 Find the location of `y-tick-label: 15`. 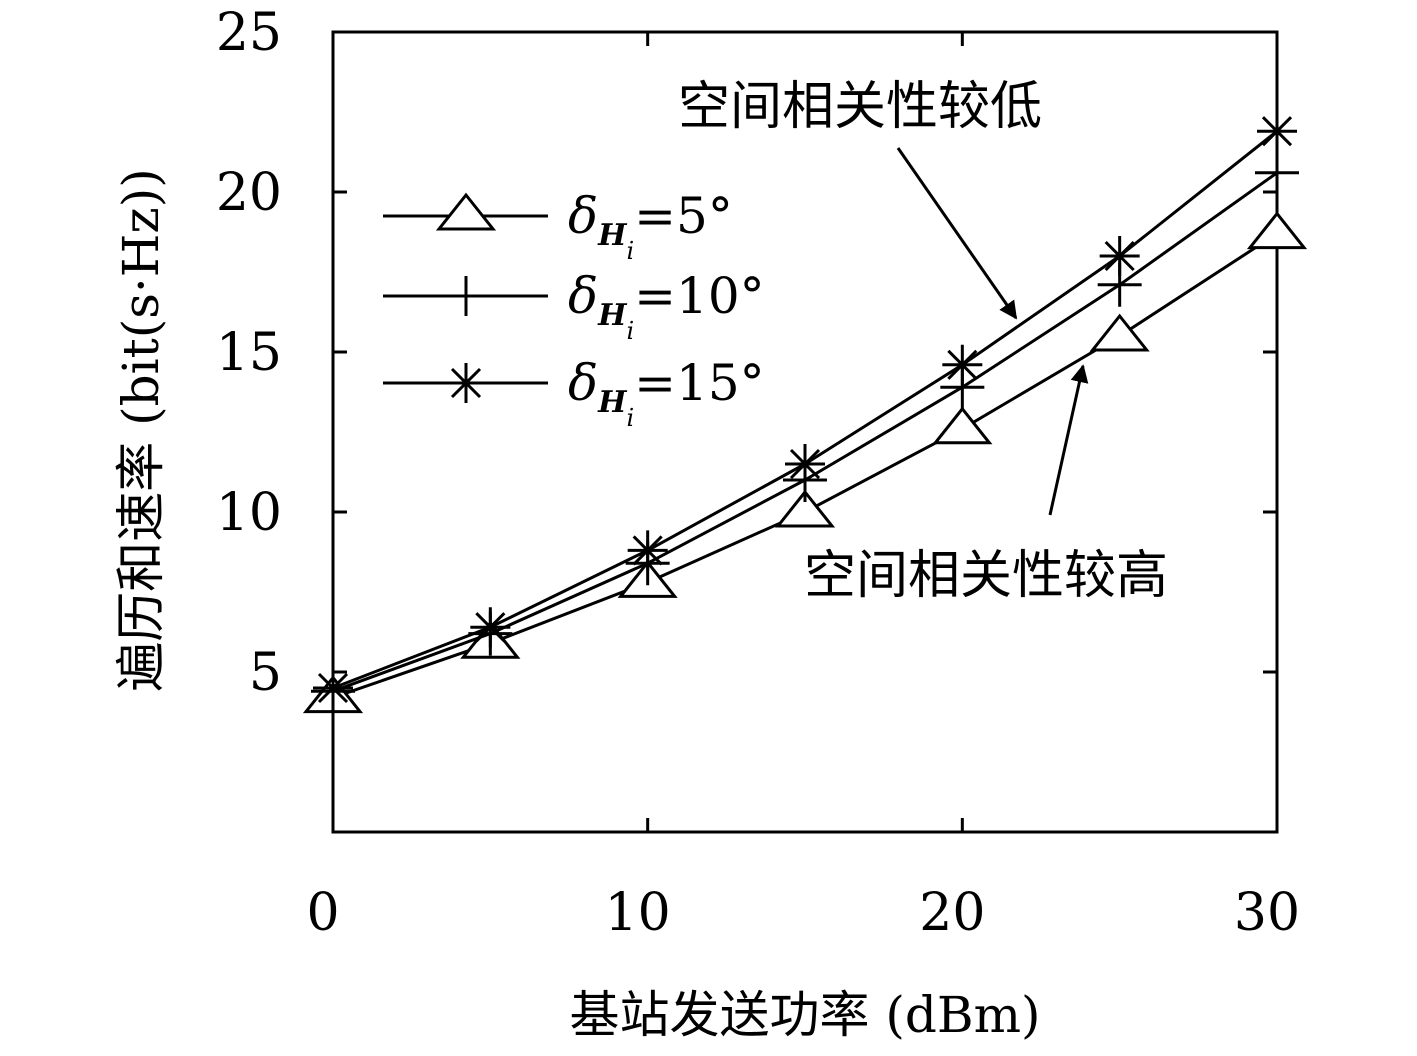

y-tick-label: 15 is located at coordinates (249, 353).